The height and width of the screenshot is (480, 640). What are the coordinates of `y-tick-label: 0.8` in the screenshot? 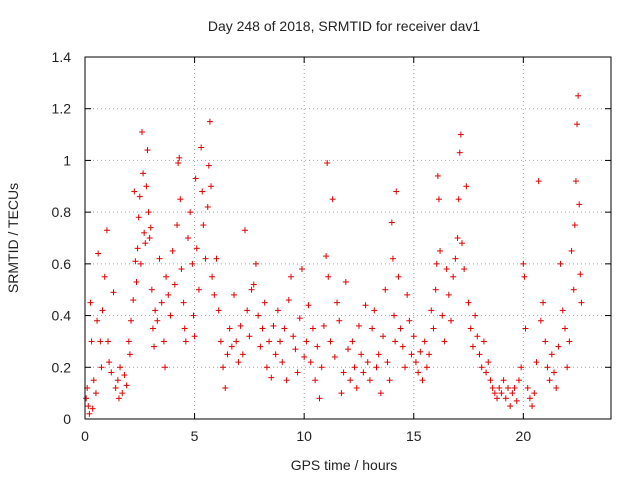 It's located at (62, 212).